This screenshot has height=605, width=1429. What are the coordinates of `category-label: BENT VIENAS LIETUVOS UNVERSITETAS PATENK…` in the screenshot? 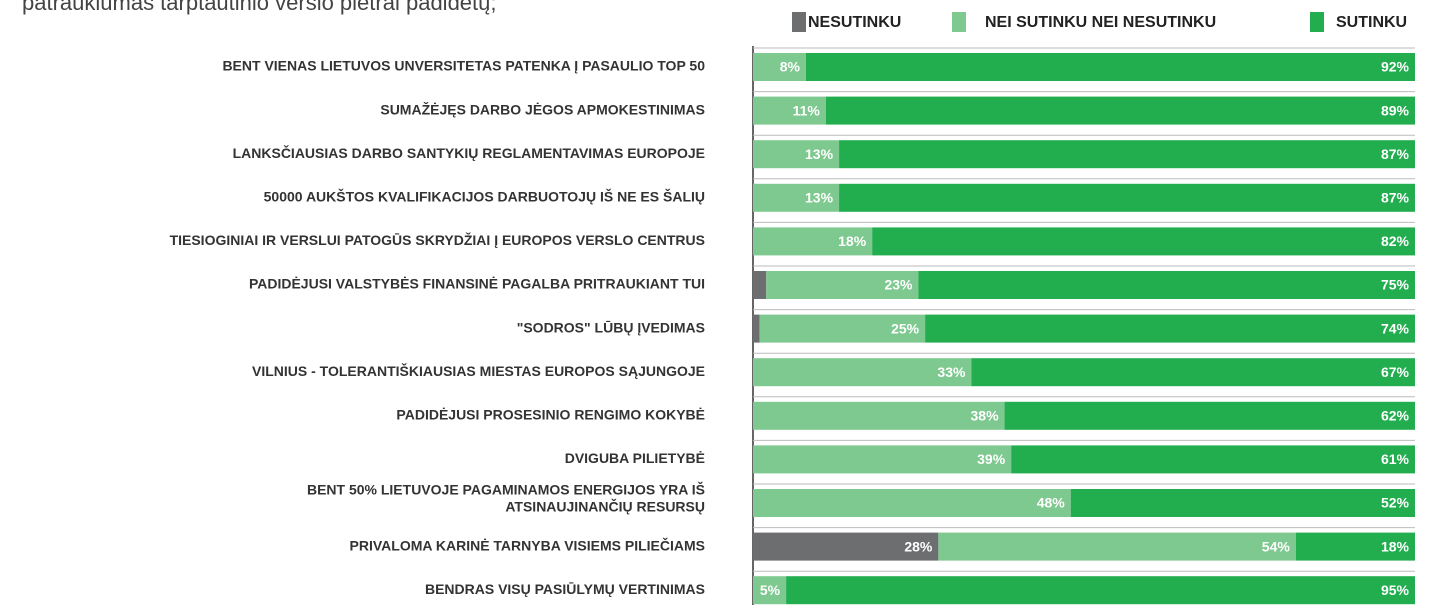 It's located at (463, 66).